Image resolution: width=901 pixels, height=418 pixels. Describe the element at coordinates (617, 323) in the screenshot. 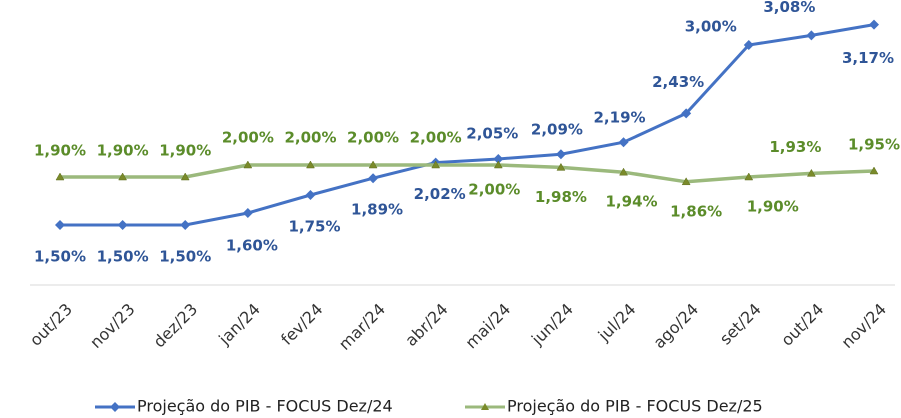

I see `x-tick-label: jul/24` at that location.